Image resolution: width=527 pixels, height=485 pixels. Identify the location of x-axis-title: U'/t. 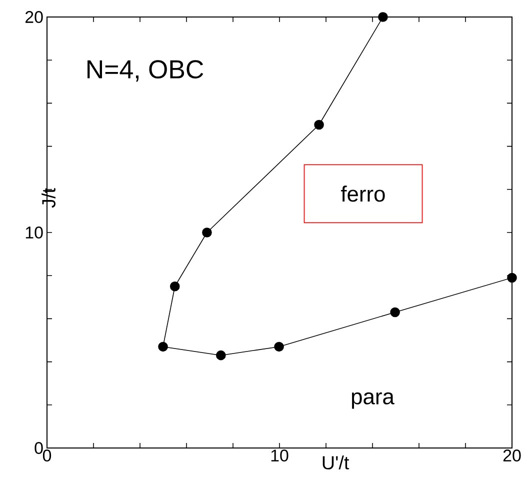
(336, 463).